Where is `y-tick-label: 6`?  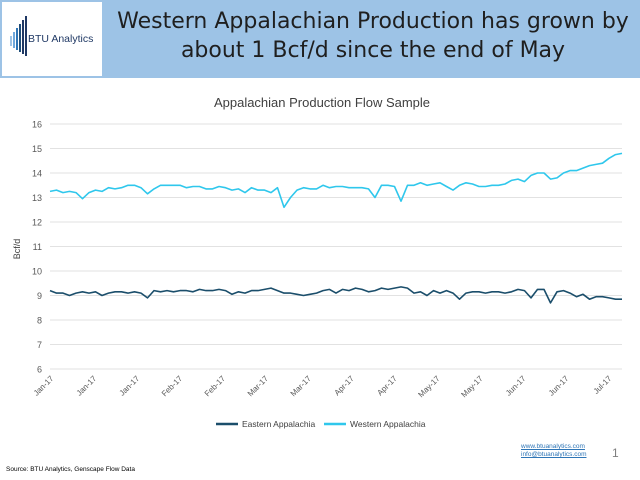 y-tick-label: 6 is located at coordinates (39, 370).